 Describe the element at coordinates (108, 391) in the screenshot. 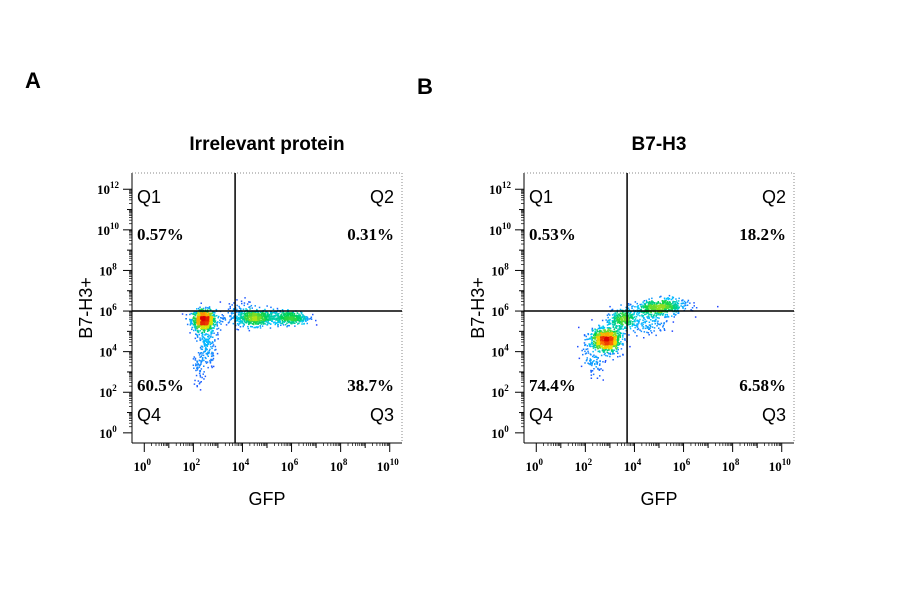

I see `y-tick-label: 10²` at that location.